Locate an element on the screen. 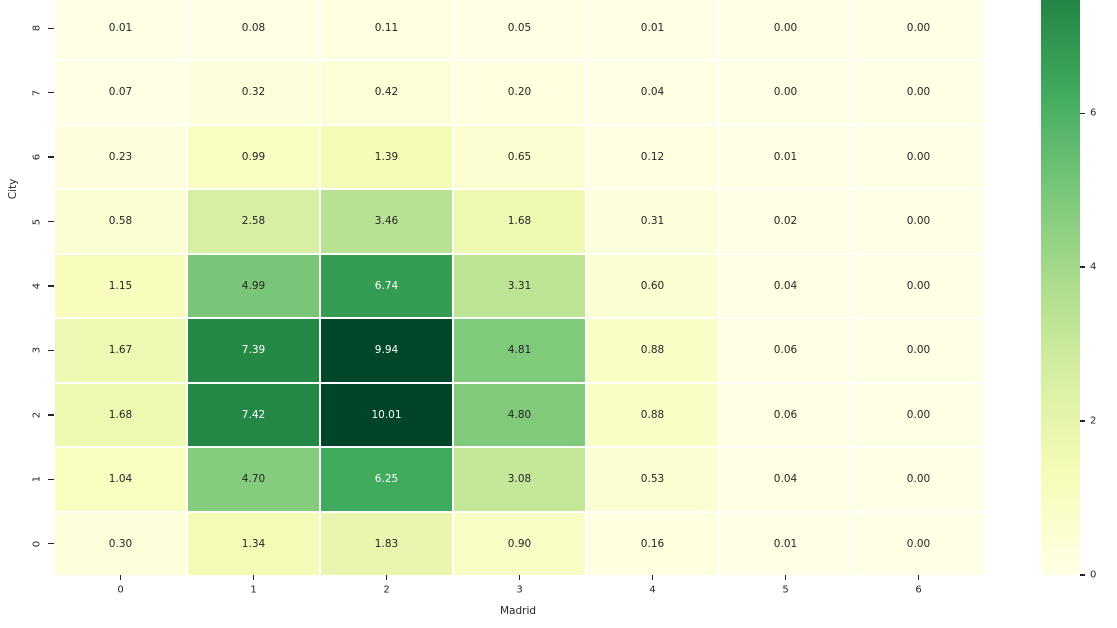  heatmap-cell: 9.94 is located at coordinates (386, 350).